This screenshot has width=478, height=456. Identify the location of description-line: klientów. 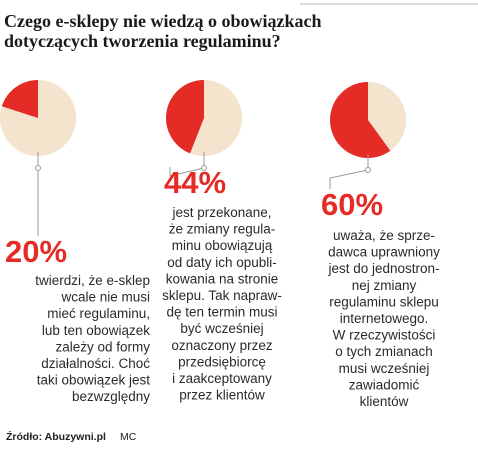
(384, 401).